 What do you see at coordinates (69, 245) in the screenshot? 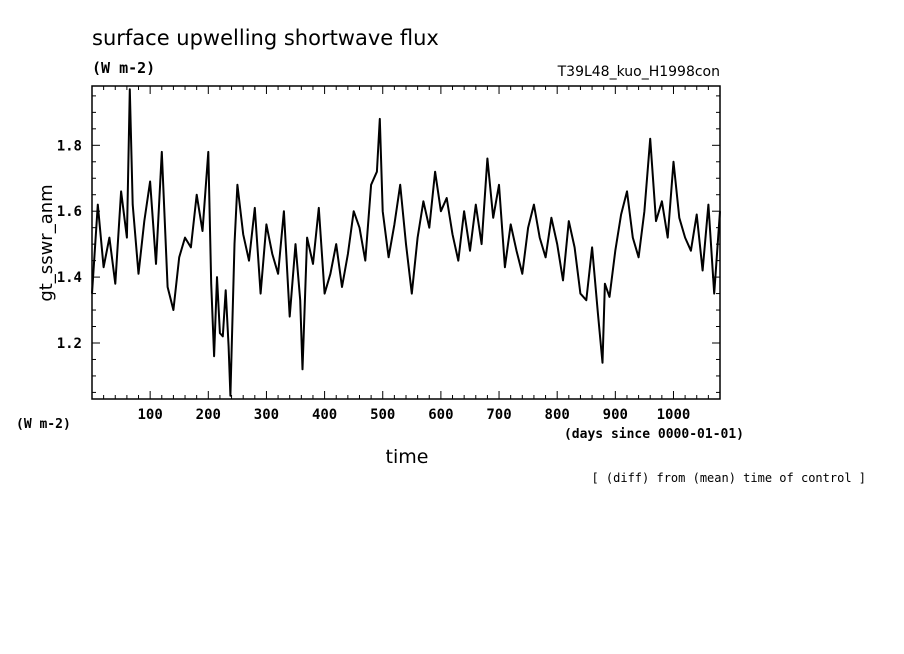
I see `y-tick-labels: 1.2 1.4 1.6 1.8` at bounding box center [69, 245].